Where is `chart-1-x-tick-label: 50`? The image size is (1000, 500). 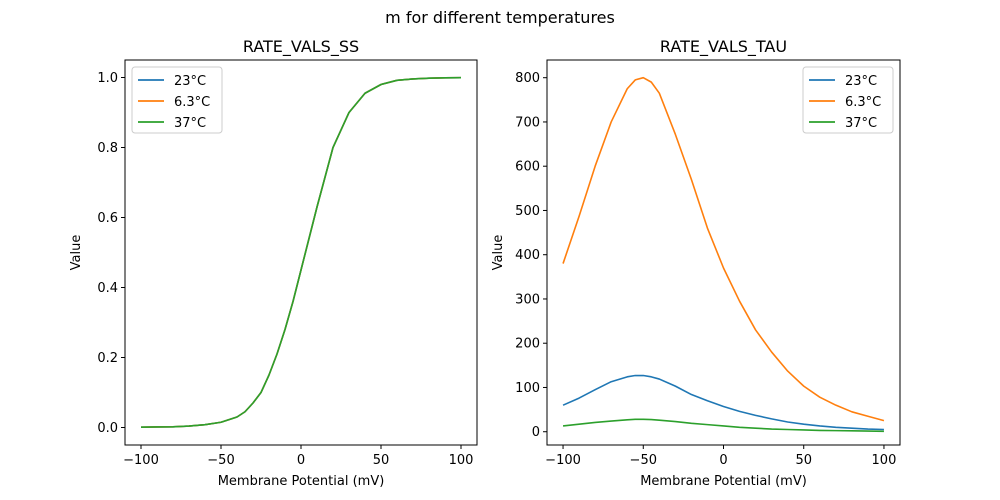 chart-1-x-tick-label: 50 is located at coordinates (803, 460).